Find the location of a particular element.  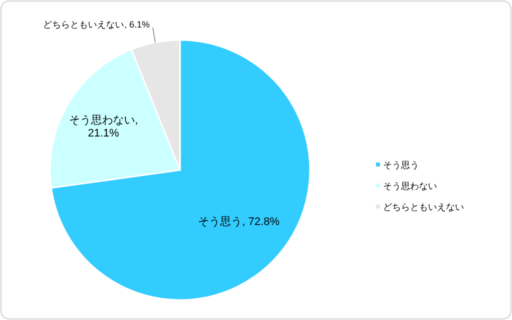

legend-label: そう思う is located at coordinates (401, 165).